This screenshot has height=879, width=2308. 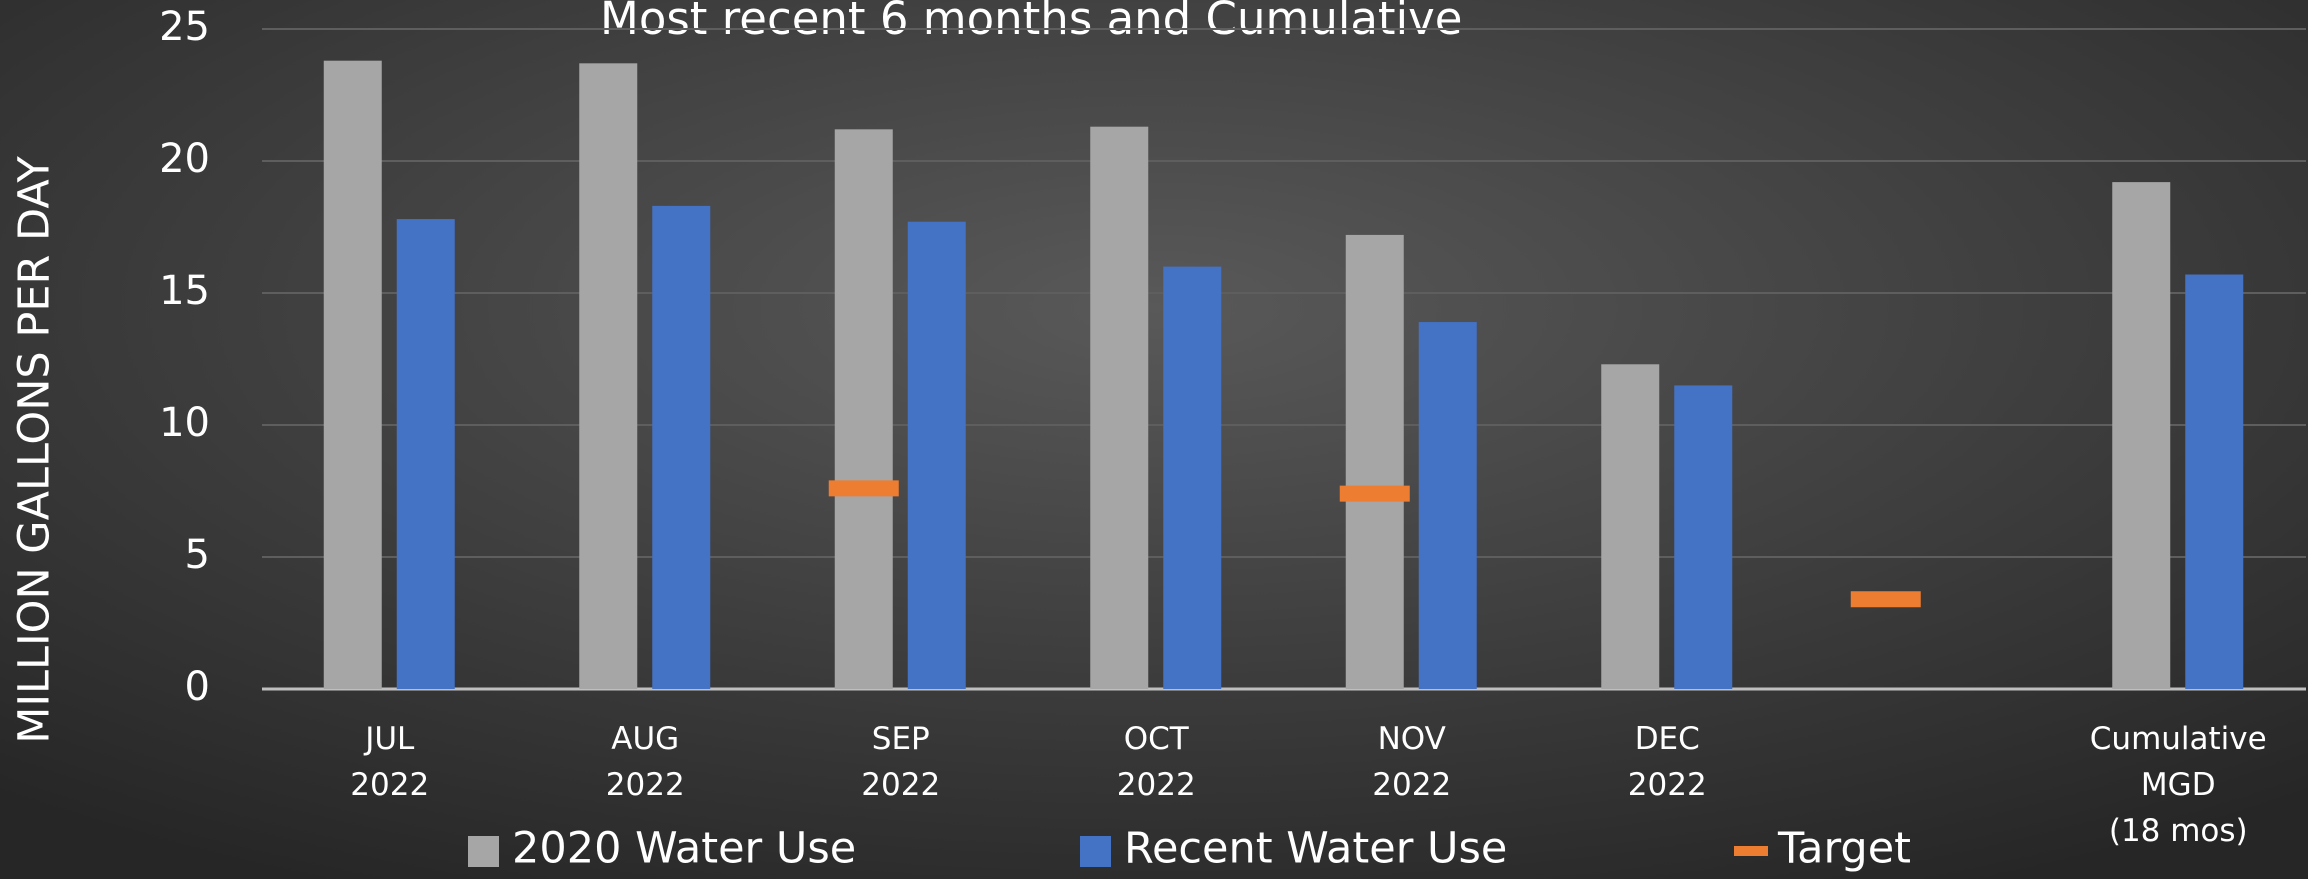 I want to click on chart-title: Most recent 6 months and Cumulative, so click(x=1031, y=22).